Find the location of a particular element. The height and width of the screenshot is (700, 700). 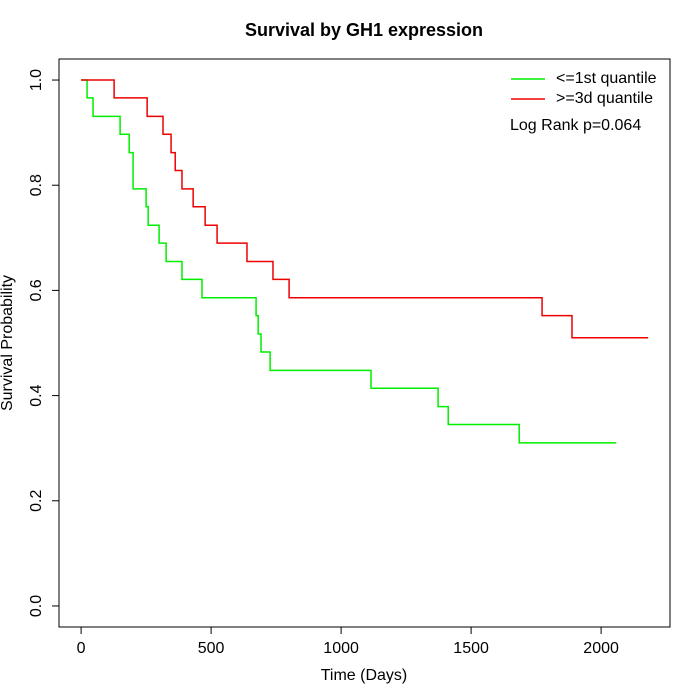

x-tick-label: 2000 is located at coordinates (601, 648).